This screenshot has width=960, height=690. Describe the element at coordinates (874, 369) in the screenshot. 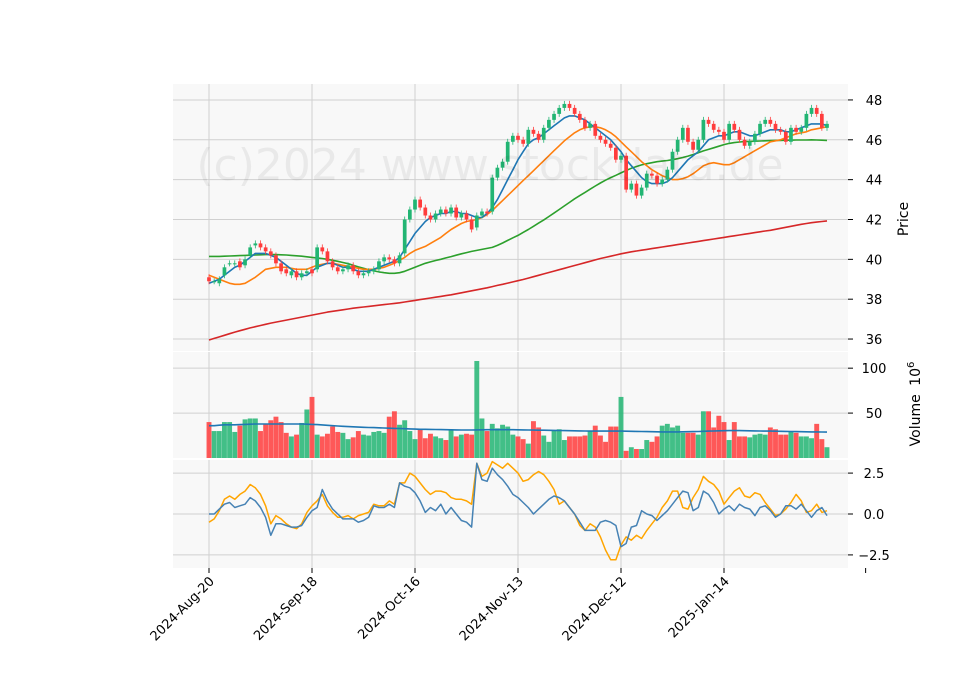

I see `volume-ytick-label: 100` at that location.